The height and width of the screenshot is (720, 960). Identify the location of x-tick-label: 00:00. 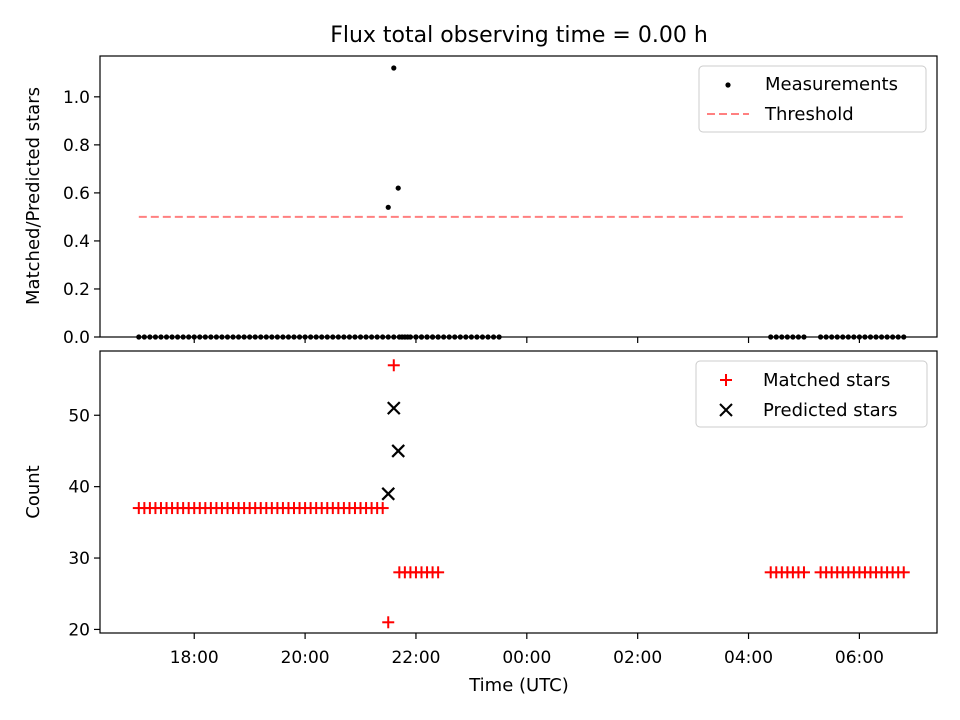
(526, 658).